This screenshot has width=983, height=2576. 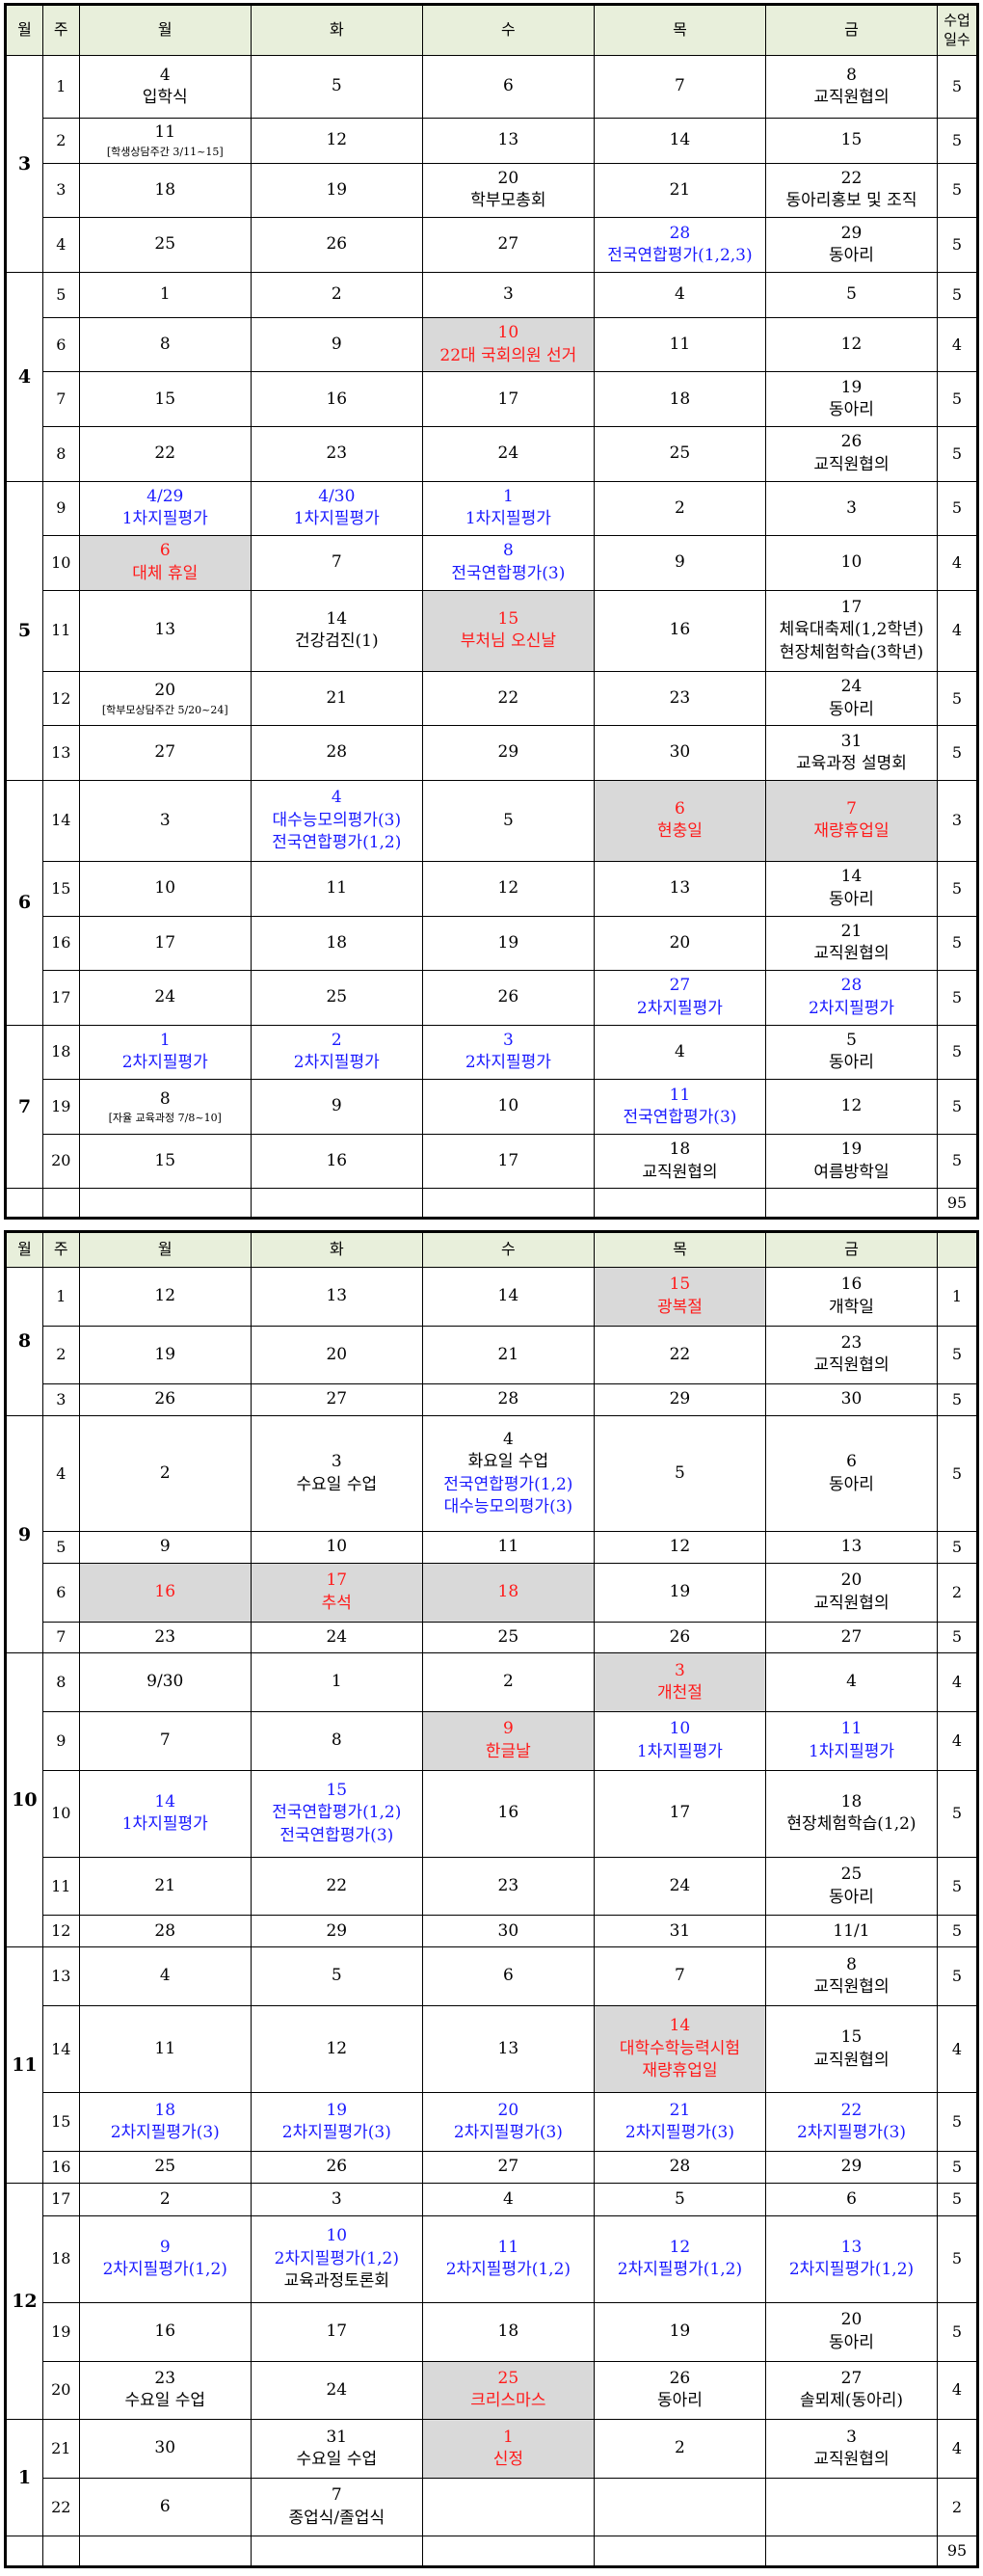 I want to click on day-cell-mon: 28, so click(x=165, y=1932).